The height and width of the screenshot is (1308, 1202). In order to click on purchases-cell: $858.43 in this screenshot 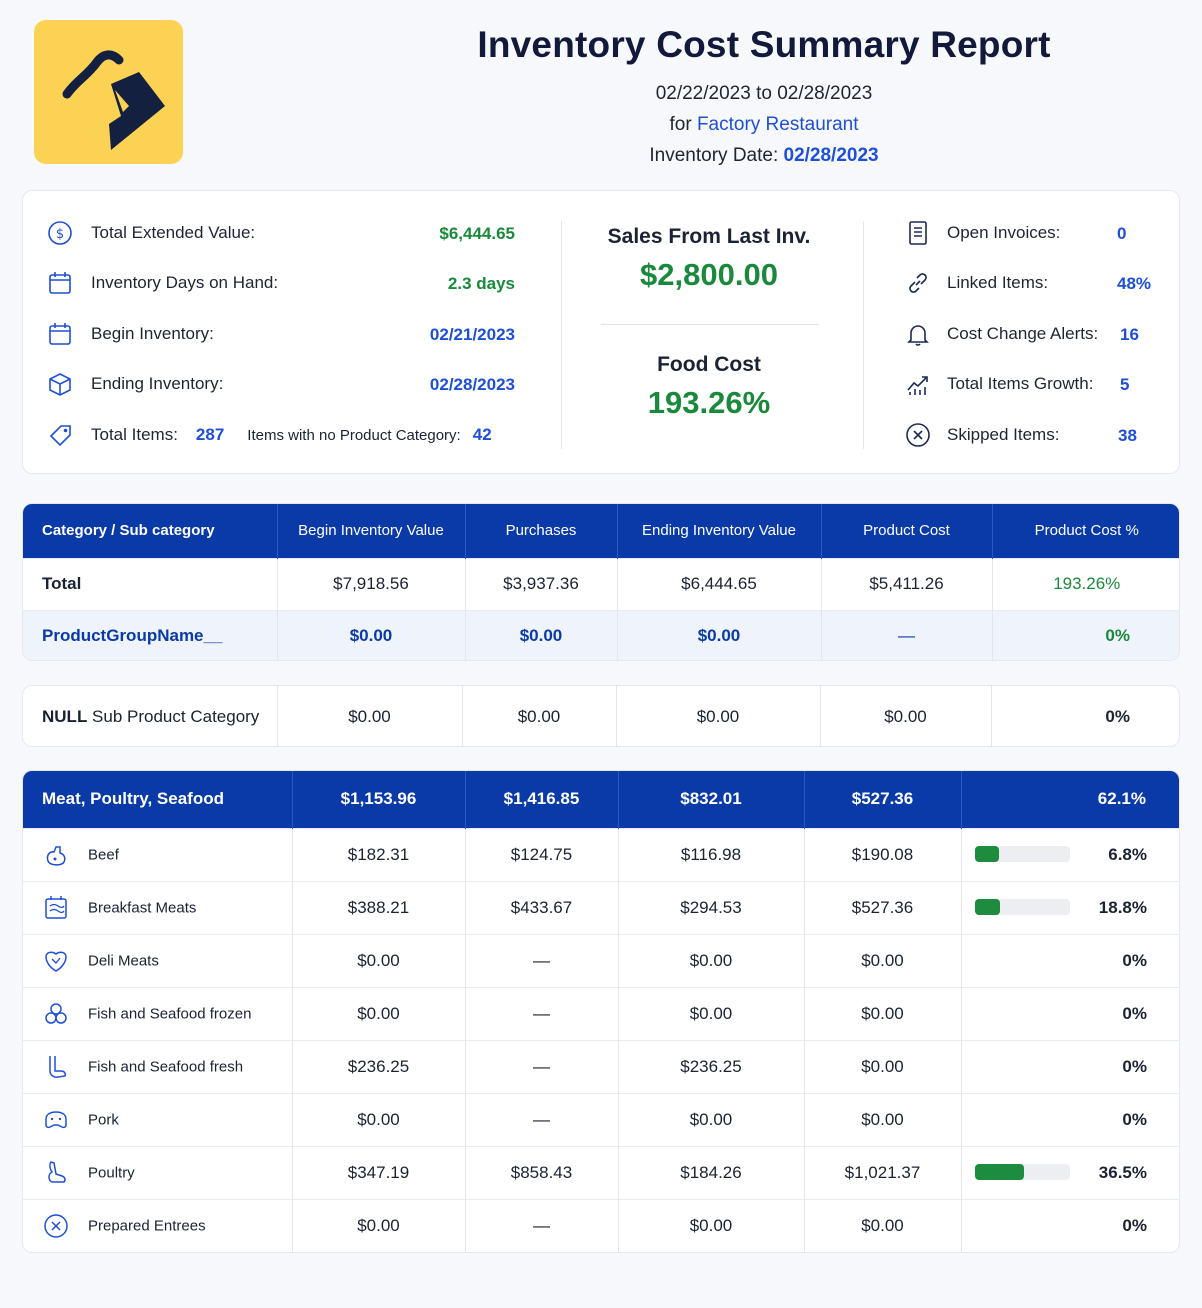, I will do `click(542, 1172)`.